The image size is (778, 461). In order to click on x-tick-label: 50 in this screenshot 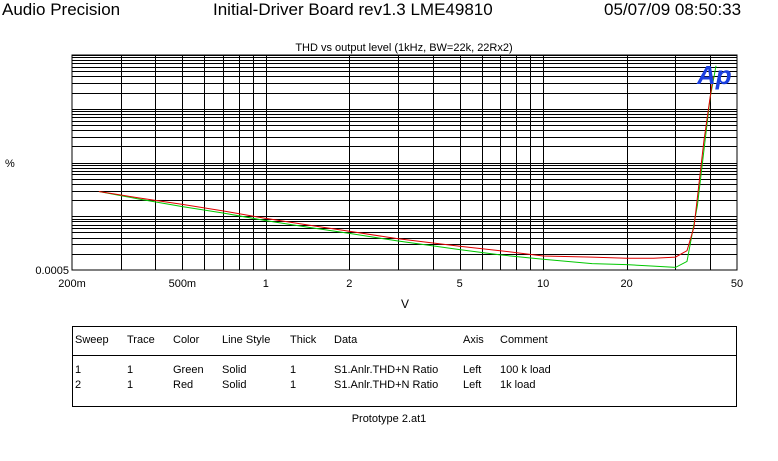, I will do `click(737, 284)`.